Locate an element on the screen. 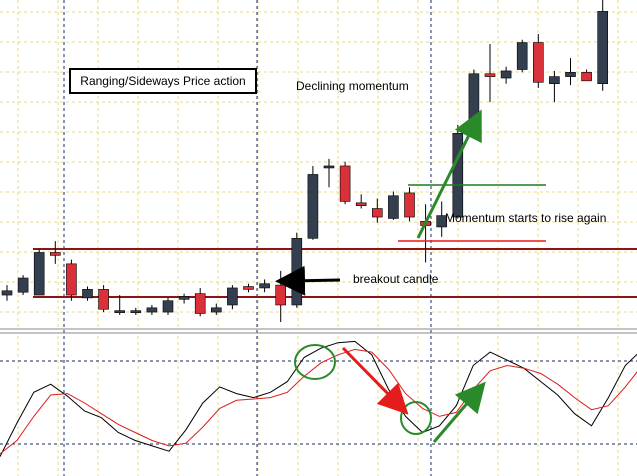 The image size is (637, 476). momentum-rise-label: Momentum starts to rise again is located at coordinates (526, 218).